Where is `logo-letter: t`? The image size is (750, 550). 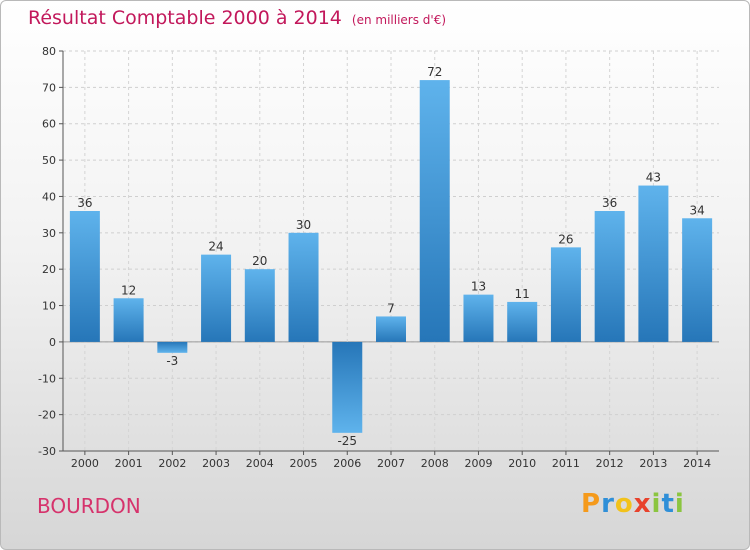
logo-letter: t is located at coordinates (668, 504).